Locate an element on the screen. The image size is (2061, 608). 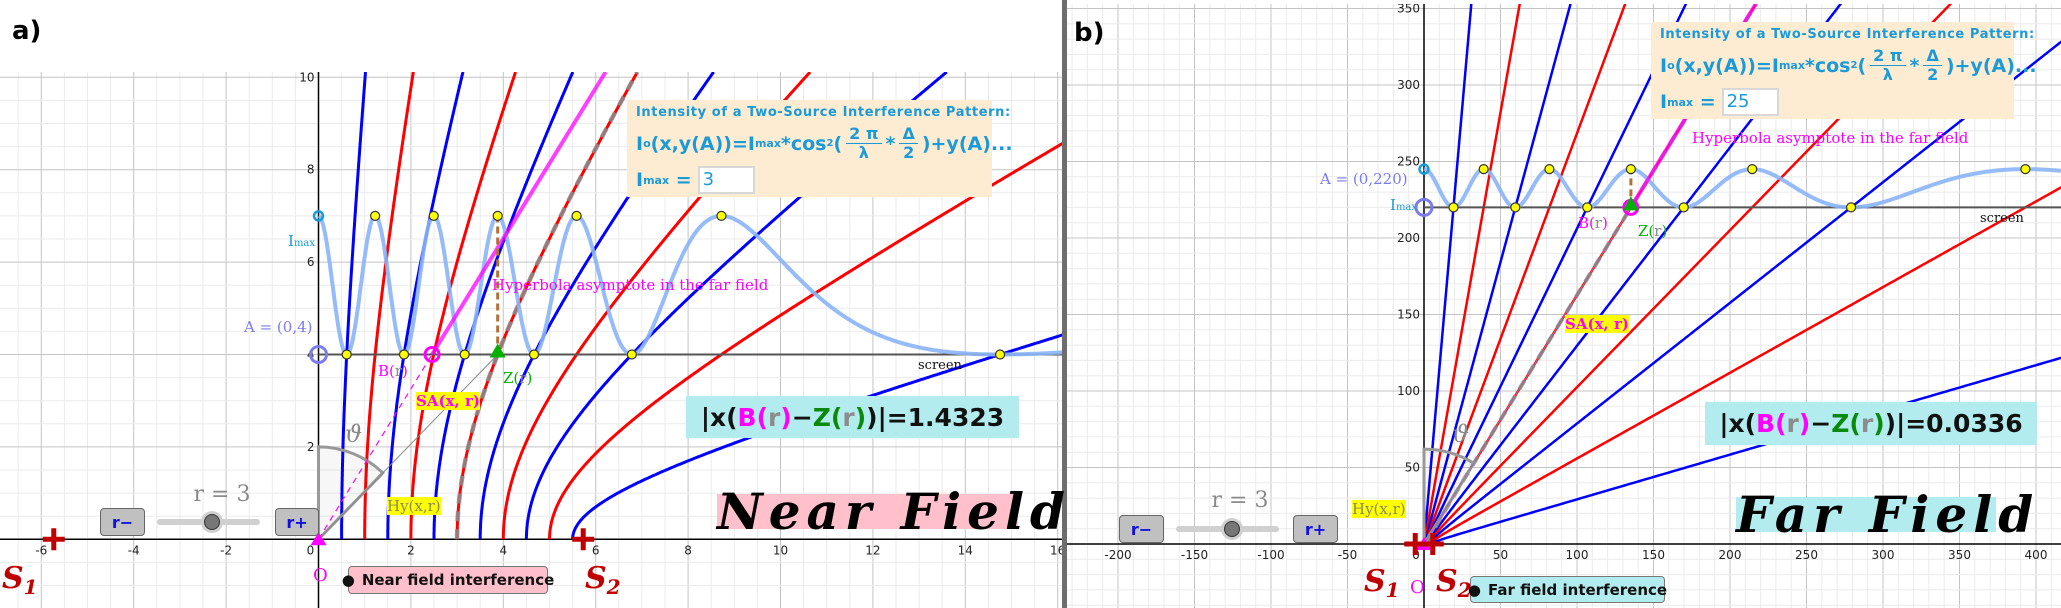
field-title-text: Near Field is located at coordinates (894, 511).